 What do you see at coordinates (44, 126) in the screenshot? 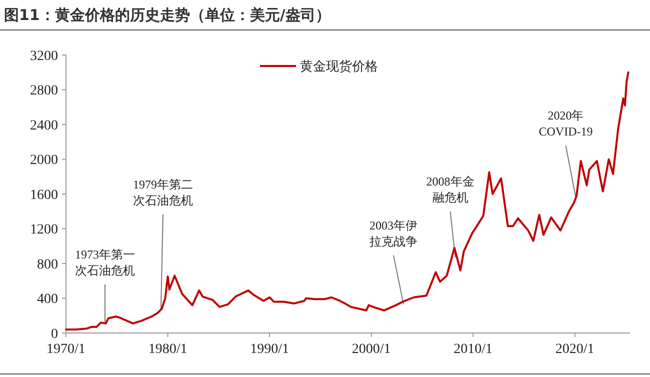
I see `y-tick-label: 2400` at bounding box center [44, 126].